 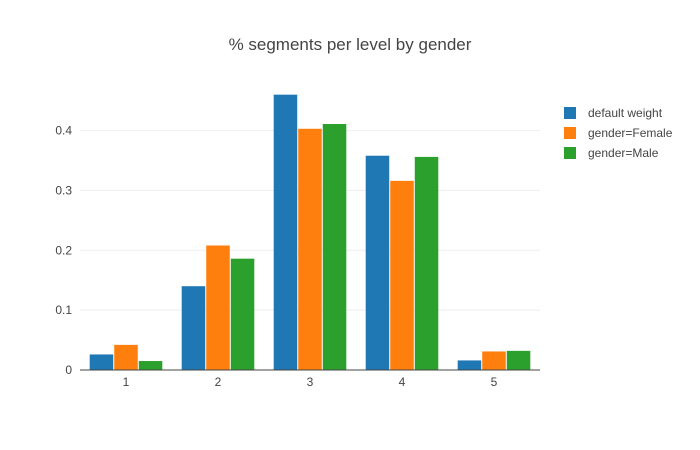 I want to click on y-tick-label: 0.1, so click(x=63, y=310).